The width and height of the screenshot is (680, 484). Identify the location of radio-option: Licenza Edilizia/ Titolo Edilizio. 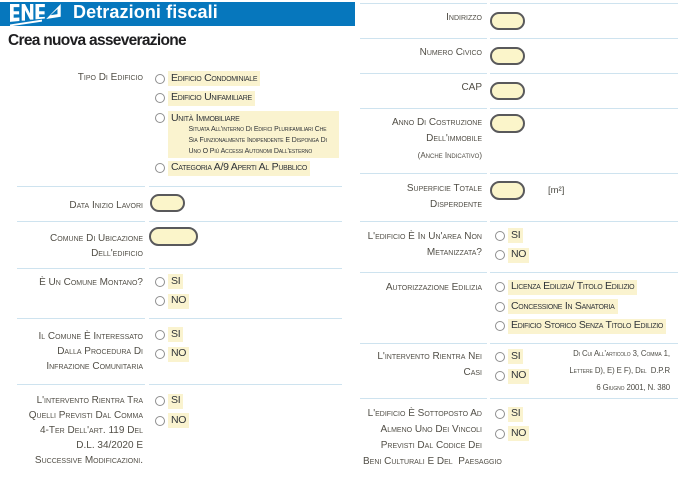
(584, 288).